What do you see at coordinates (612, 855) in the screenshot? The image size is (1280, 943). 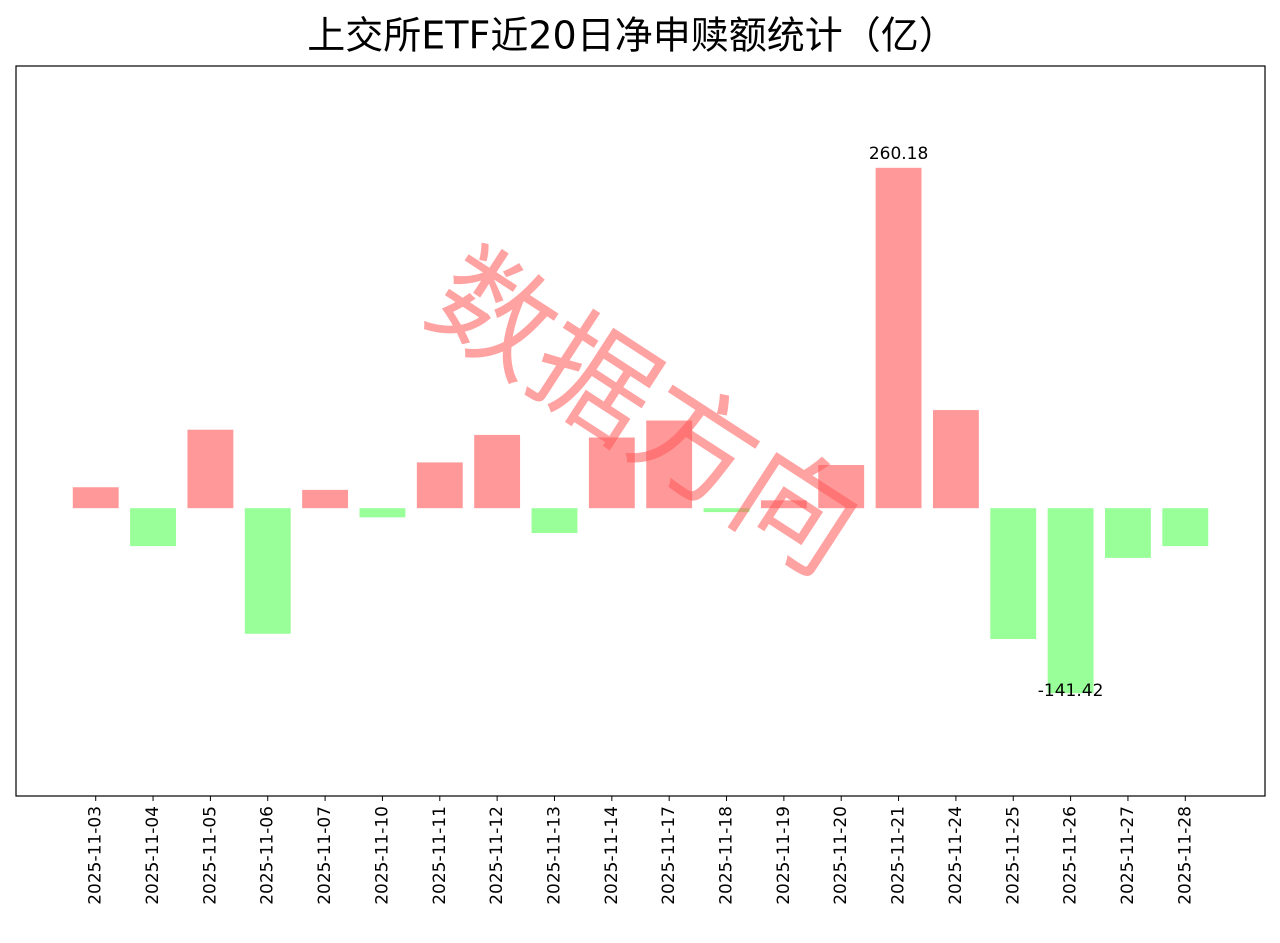 I see `x-tick-label: 2025-11-14` at bounding box center [612, 855].